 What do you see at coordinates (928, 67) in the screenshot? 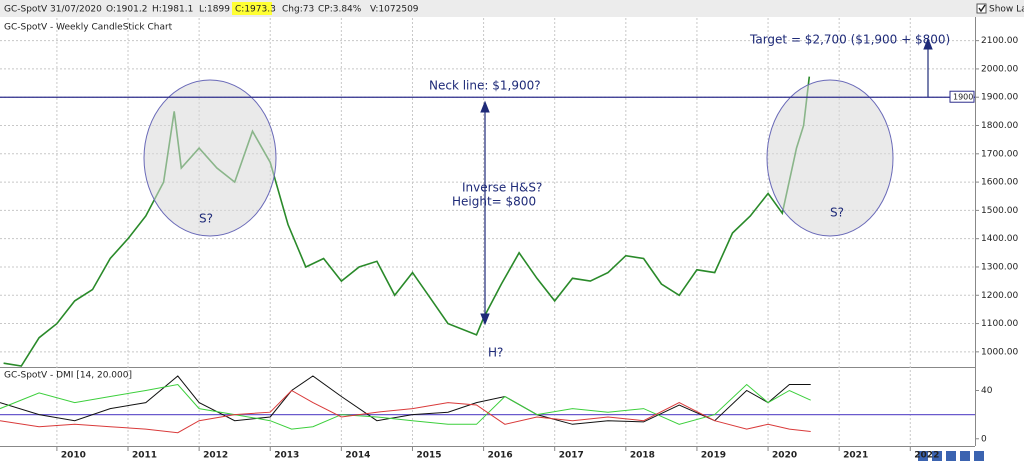
I see `target-arrow` at bounding box center [928, 67].